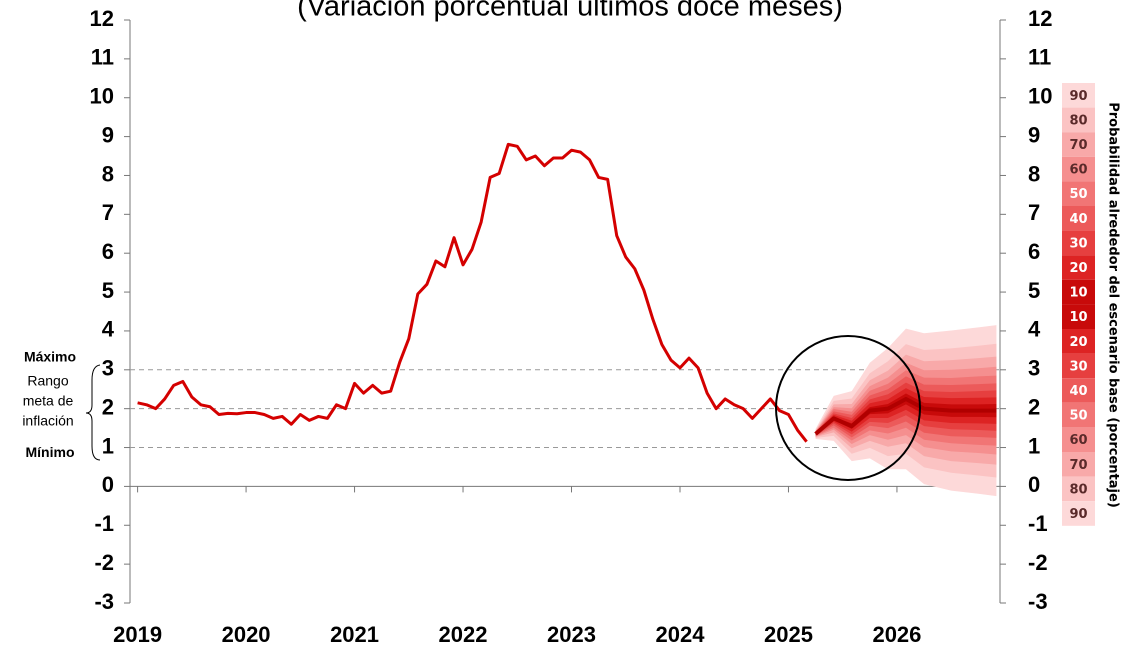 Image resolution: width=1124 pixels, height=648 pixels. What do you see at coordinates (1040, 18) in the screenshot?
I see `y2-tick-label: 12` at bounding box center [1040, 18].